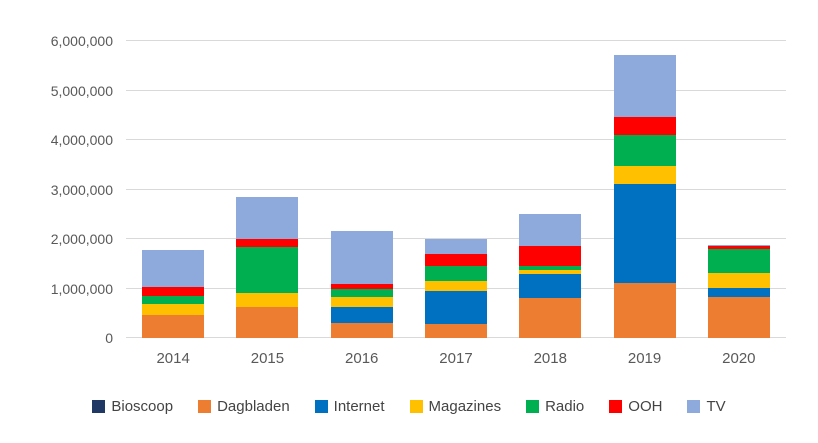 The width and height of the screenshot is (818, 443). I want to click on bar-2016, so click(361, 189).